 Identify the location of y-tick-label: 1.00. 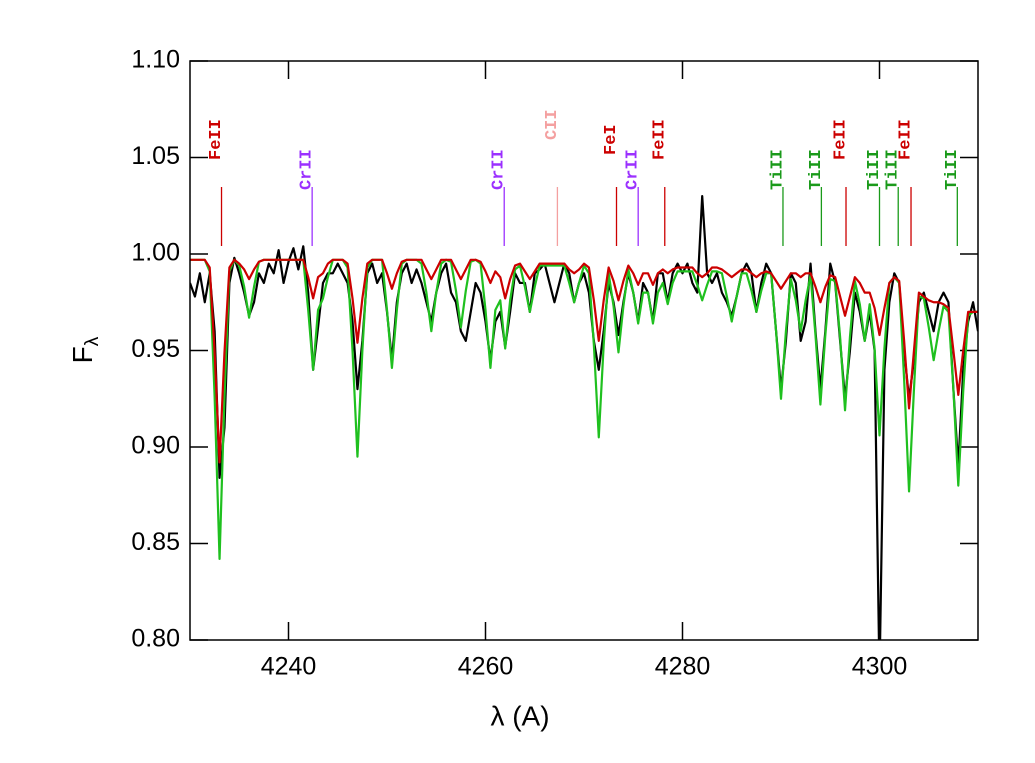
(155, 253).